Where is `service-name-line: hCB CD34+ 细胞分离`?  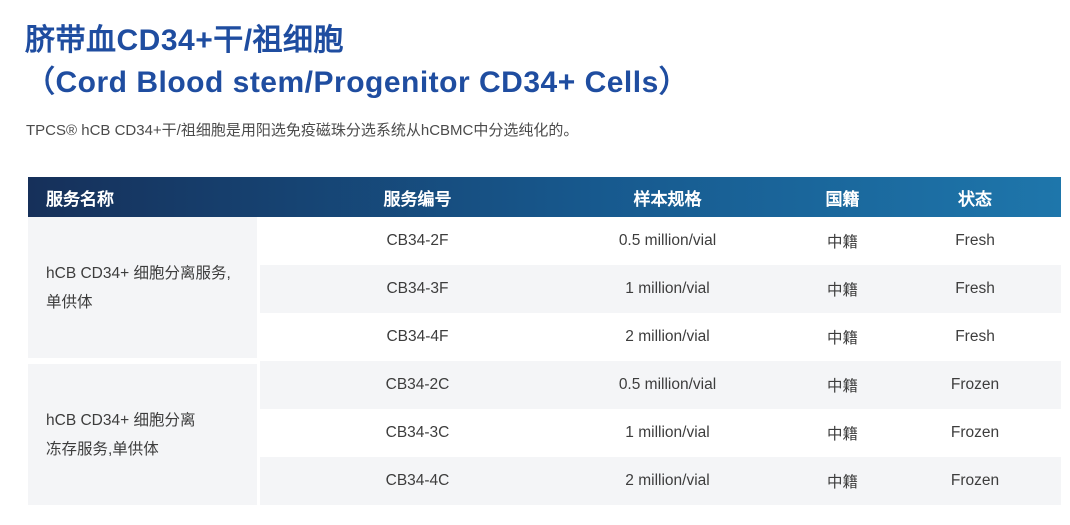 service-name-line: hCB CD34+ 细胞分离 is located at coordinates (121, 420).